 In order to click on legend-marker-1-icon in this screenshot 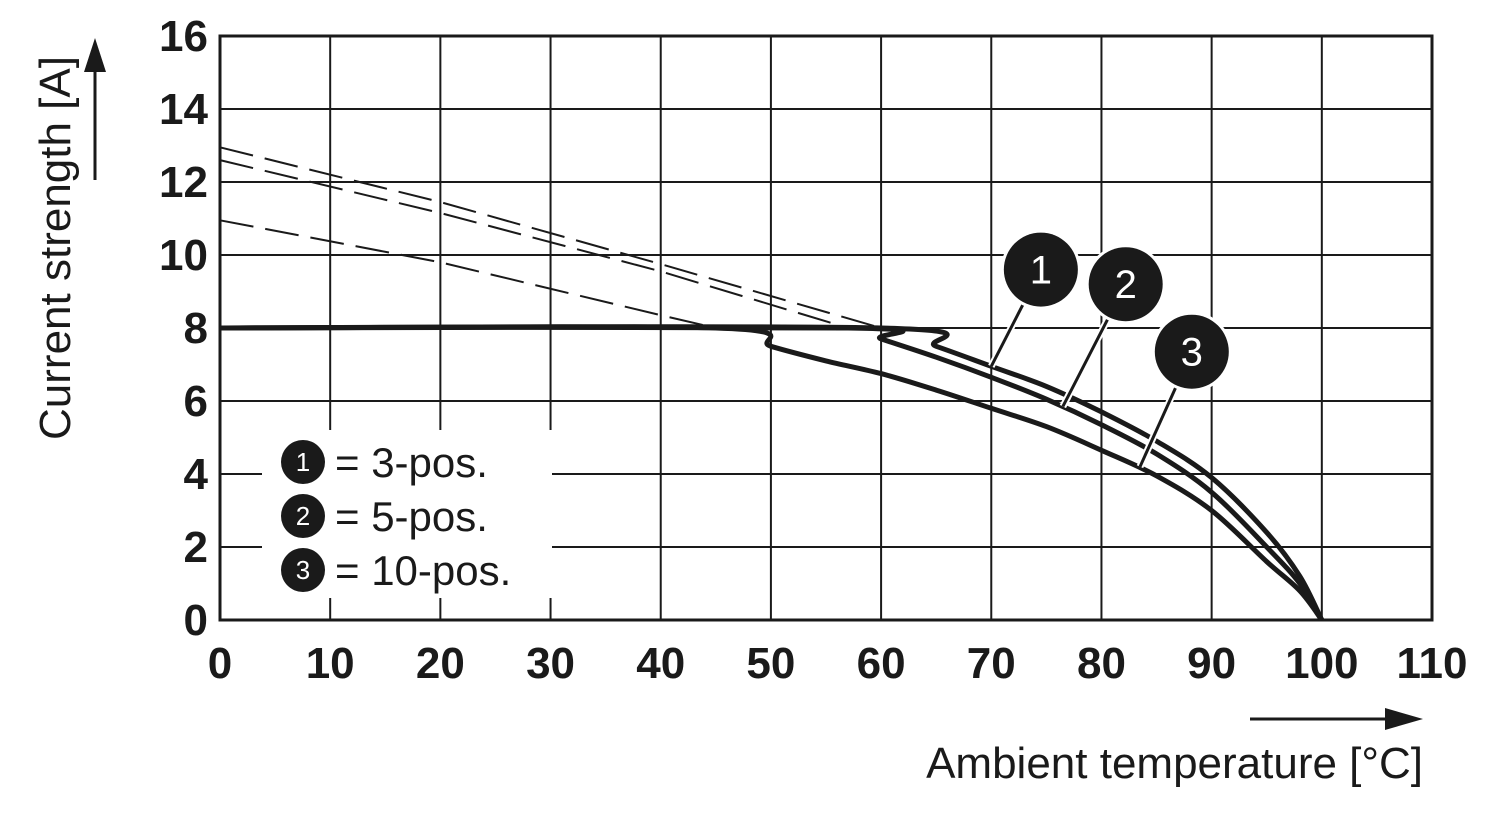, I will do `click(303, 462)`.